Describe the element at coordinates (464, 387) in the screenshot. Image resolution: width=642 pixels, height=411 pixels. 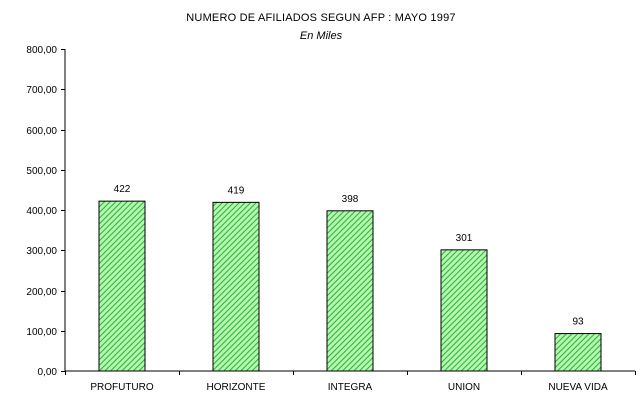
I see `x-tick-label: UNION` at that location.